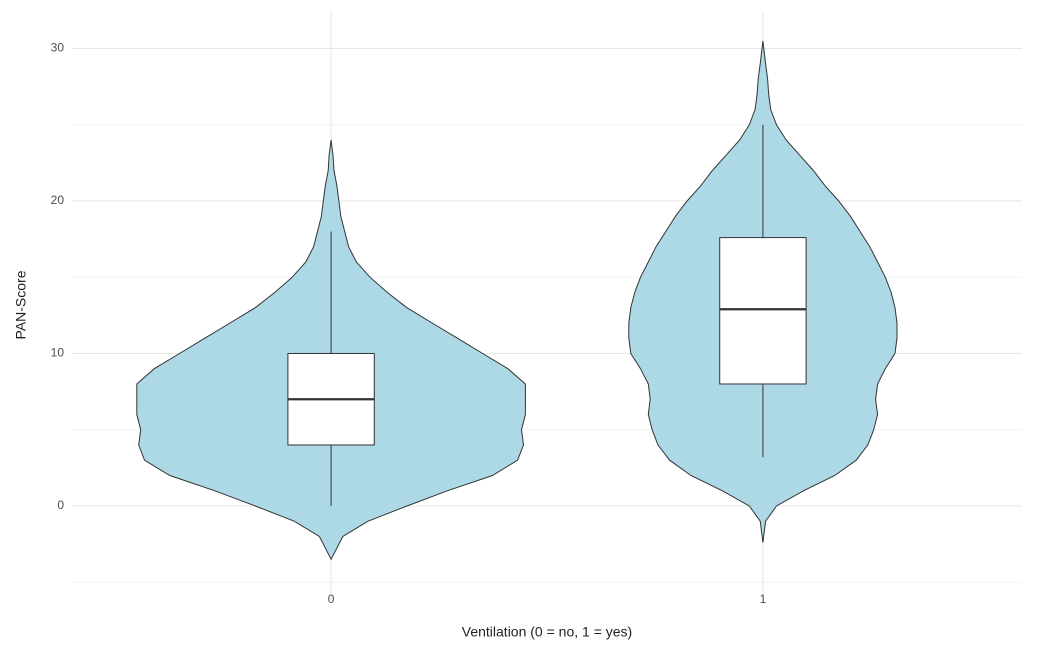 This screenshot has height=655, width=1037. Describe the element at coordinates (58, 48) in the screenshot. I see `y-tick-label: 30` at that location.